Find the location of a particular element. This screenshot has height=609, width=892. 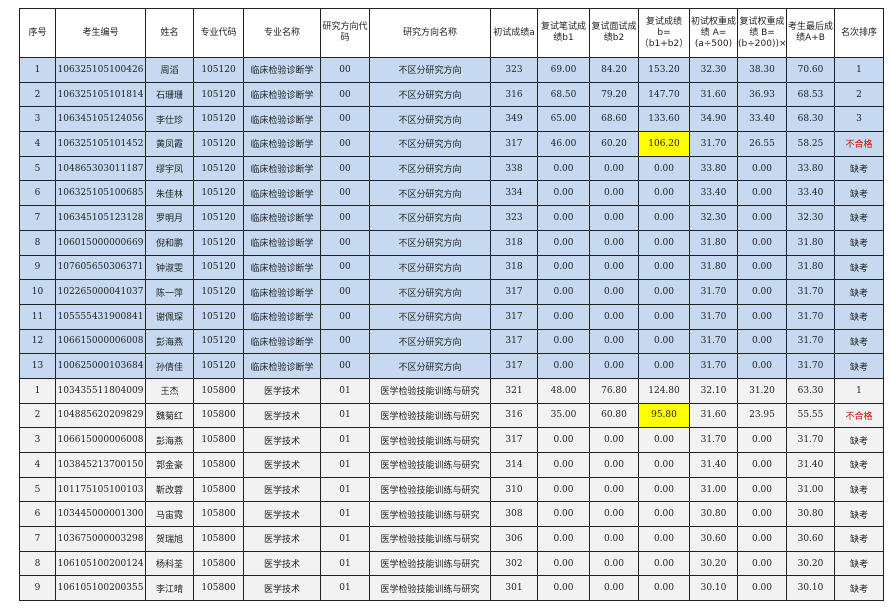

cell-prelim-weighted: 31.40 is located at coordinates (713, 465).